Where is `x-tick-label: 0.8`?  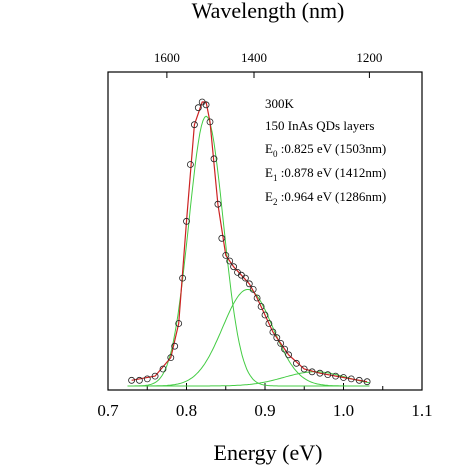 x-tick-label: 0.8 is located at coordinates (186, 410).